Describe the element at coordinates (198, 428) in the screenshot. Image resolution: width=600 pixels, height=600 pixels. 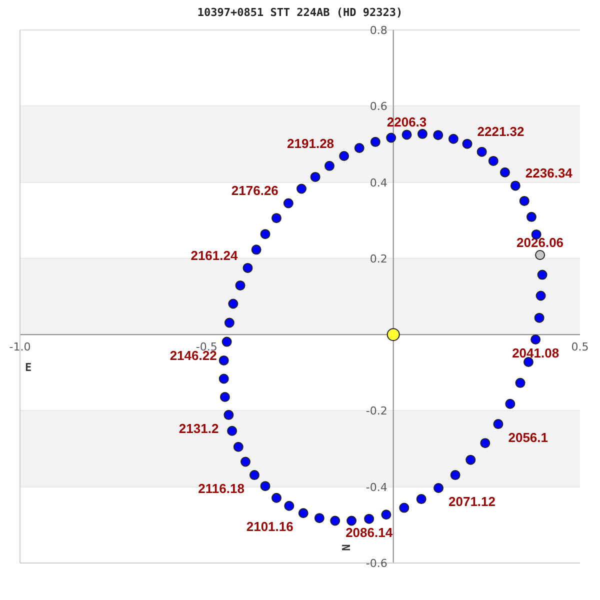
I see `annotation: 2131.2` at that location.